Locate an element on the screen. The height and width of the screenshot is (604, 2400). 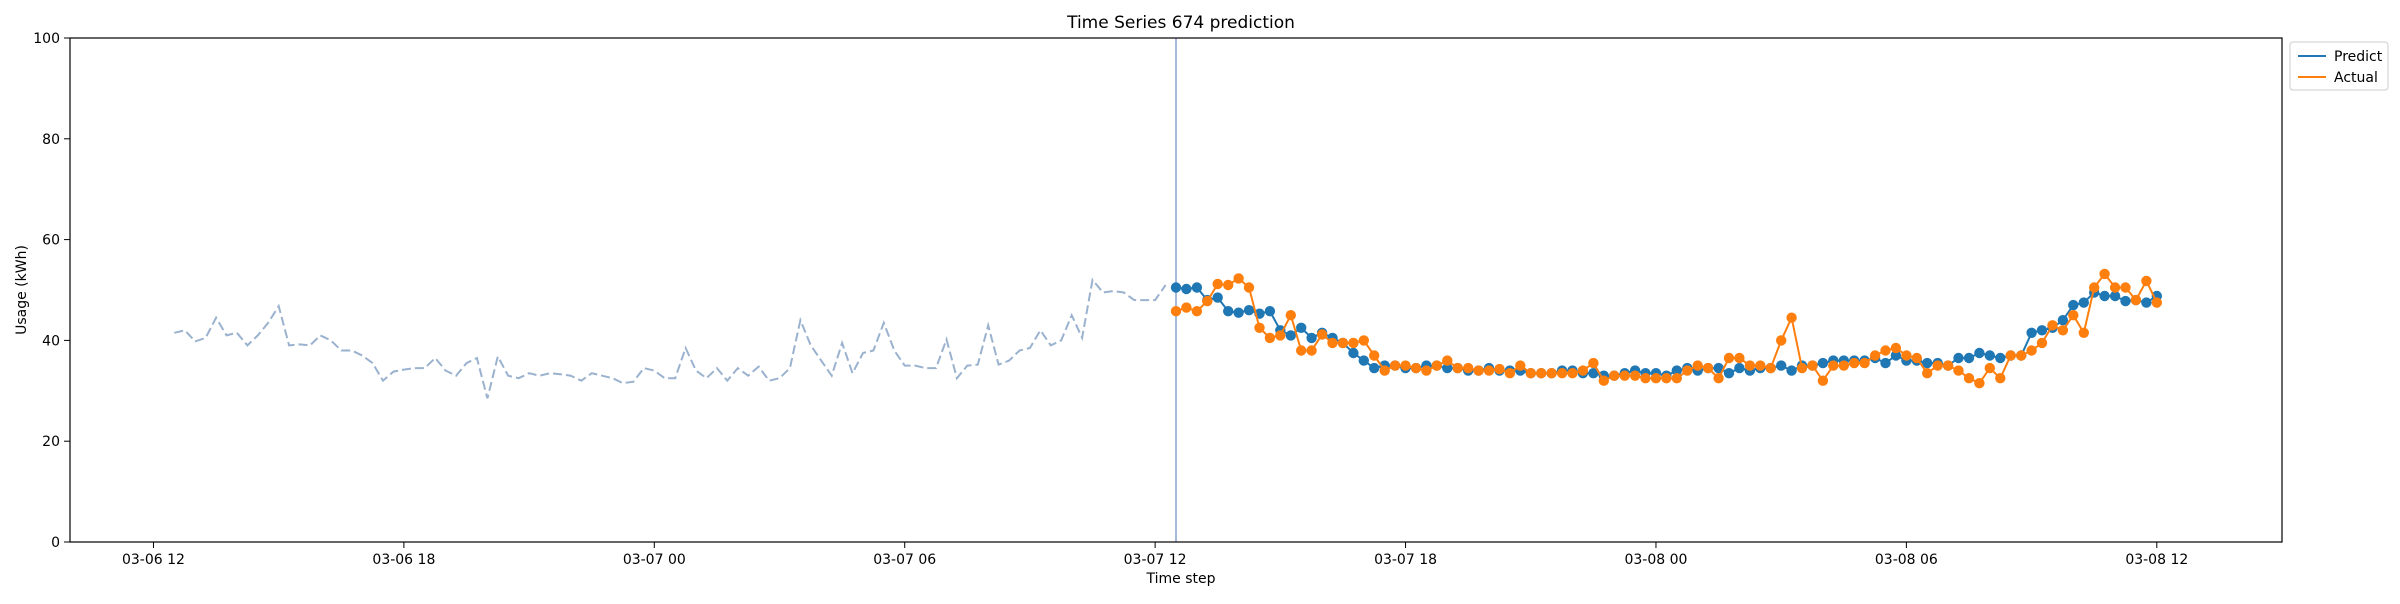
x-axis-label: Time step is located at coordinates (1181, 579).